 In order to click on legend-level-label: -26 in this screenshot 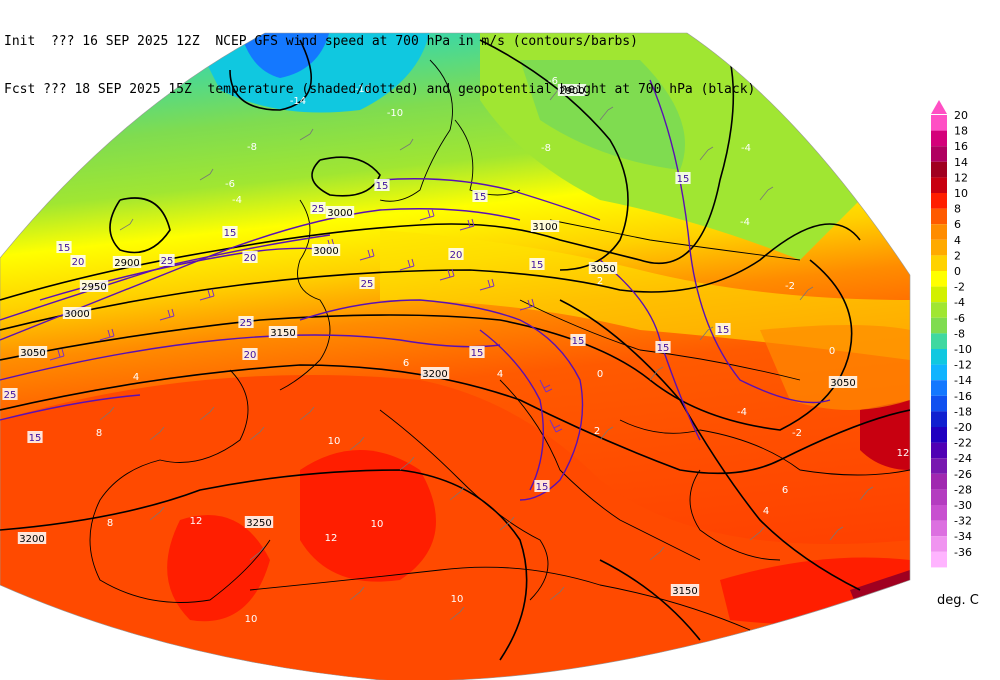, I will do `click(963, 474)`.